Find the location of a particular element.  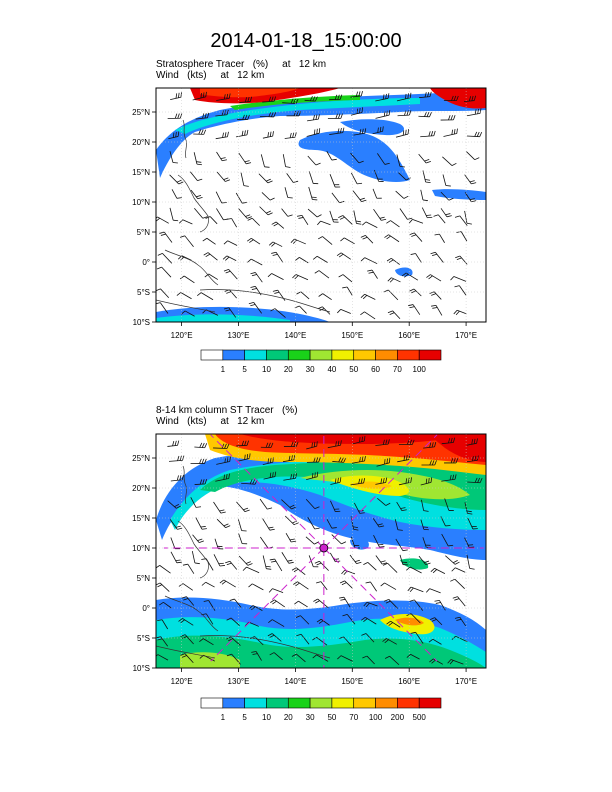

top-tracer-band-green is located at coordinates (295, 102).